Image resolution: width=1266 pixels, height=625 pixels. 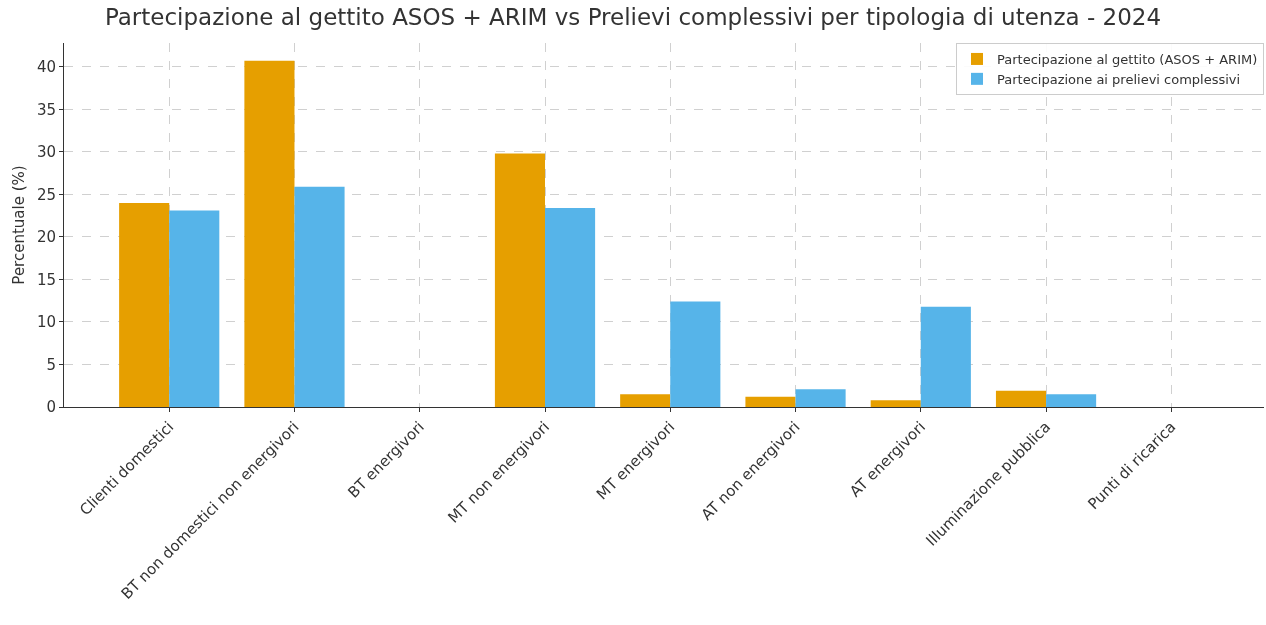 I want to click on y-tick-label: 15, so click(x=46, y=279).